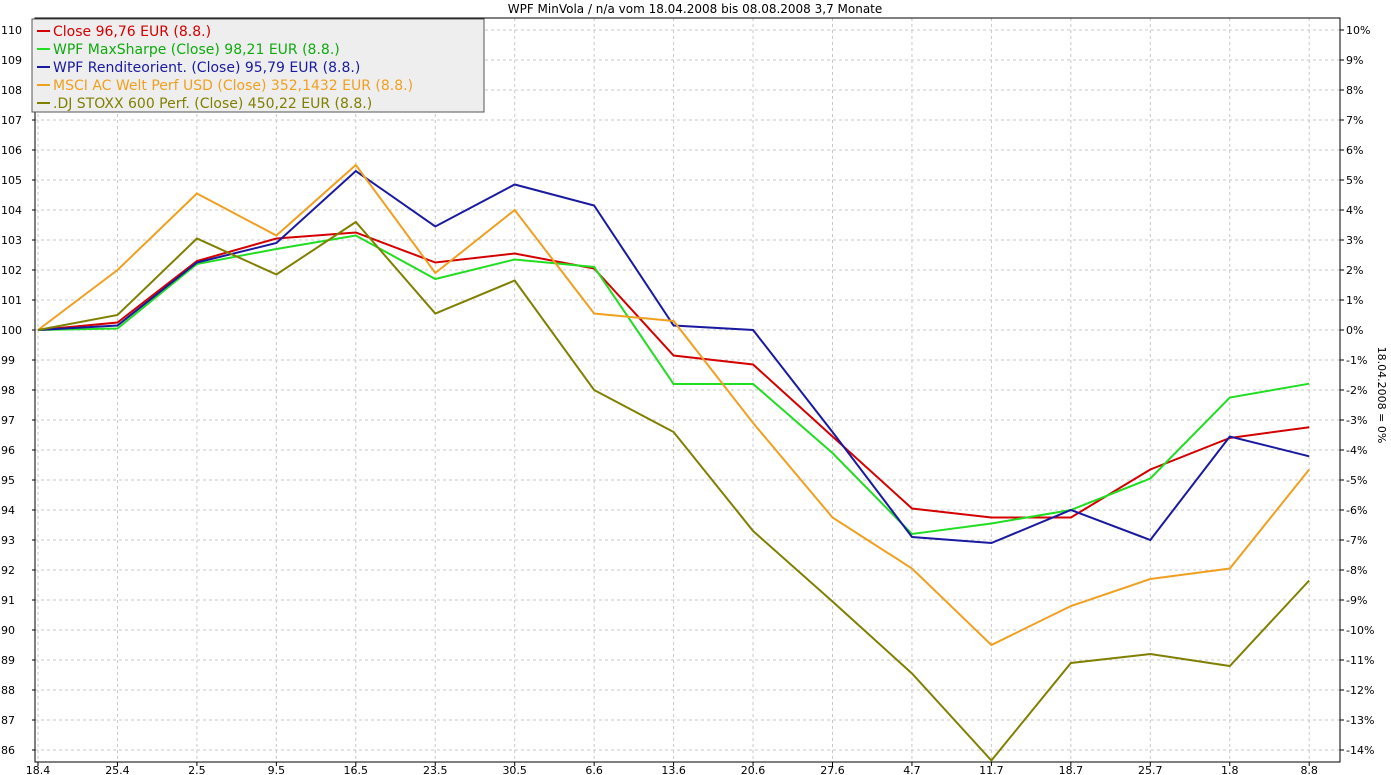  What do you see at coordinates (514, 769) in the screenshot?
I see `x-tick-label: 30.5` at bounding box center [514, 769].